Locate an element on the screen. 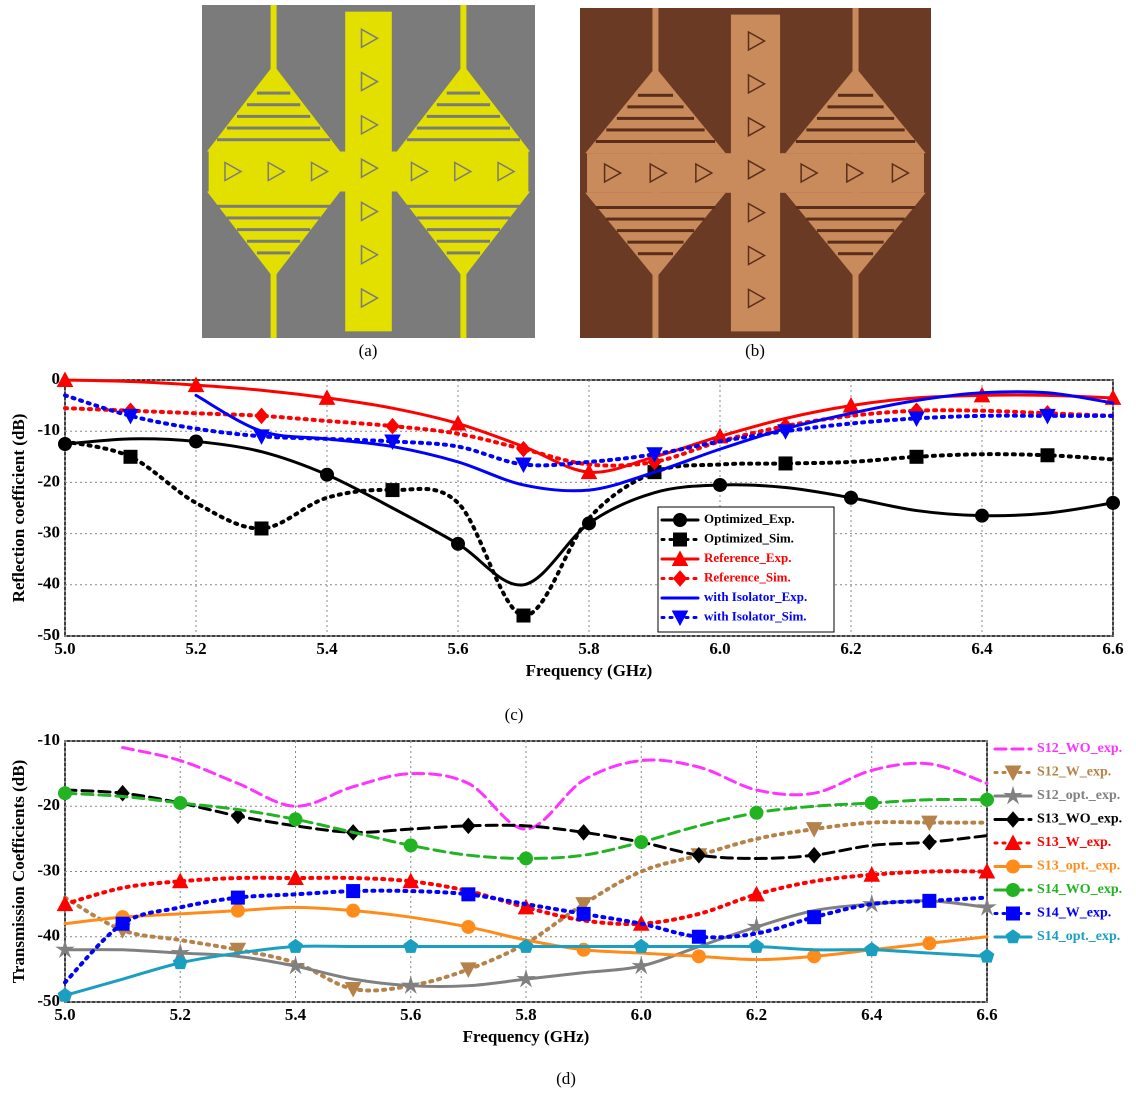 The width and height of the screenshot is (1136, 1095). x-tick-label: 5.0 is located at coordinates (64, 1014).